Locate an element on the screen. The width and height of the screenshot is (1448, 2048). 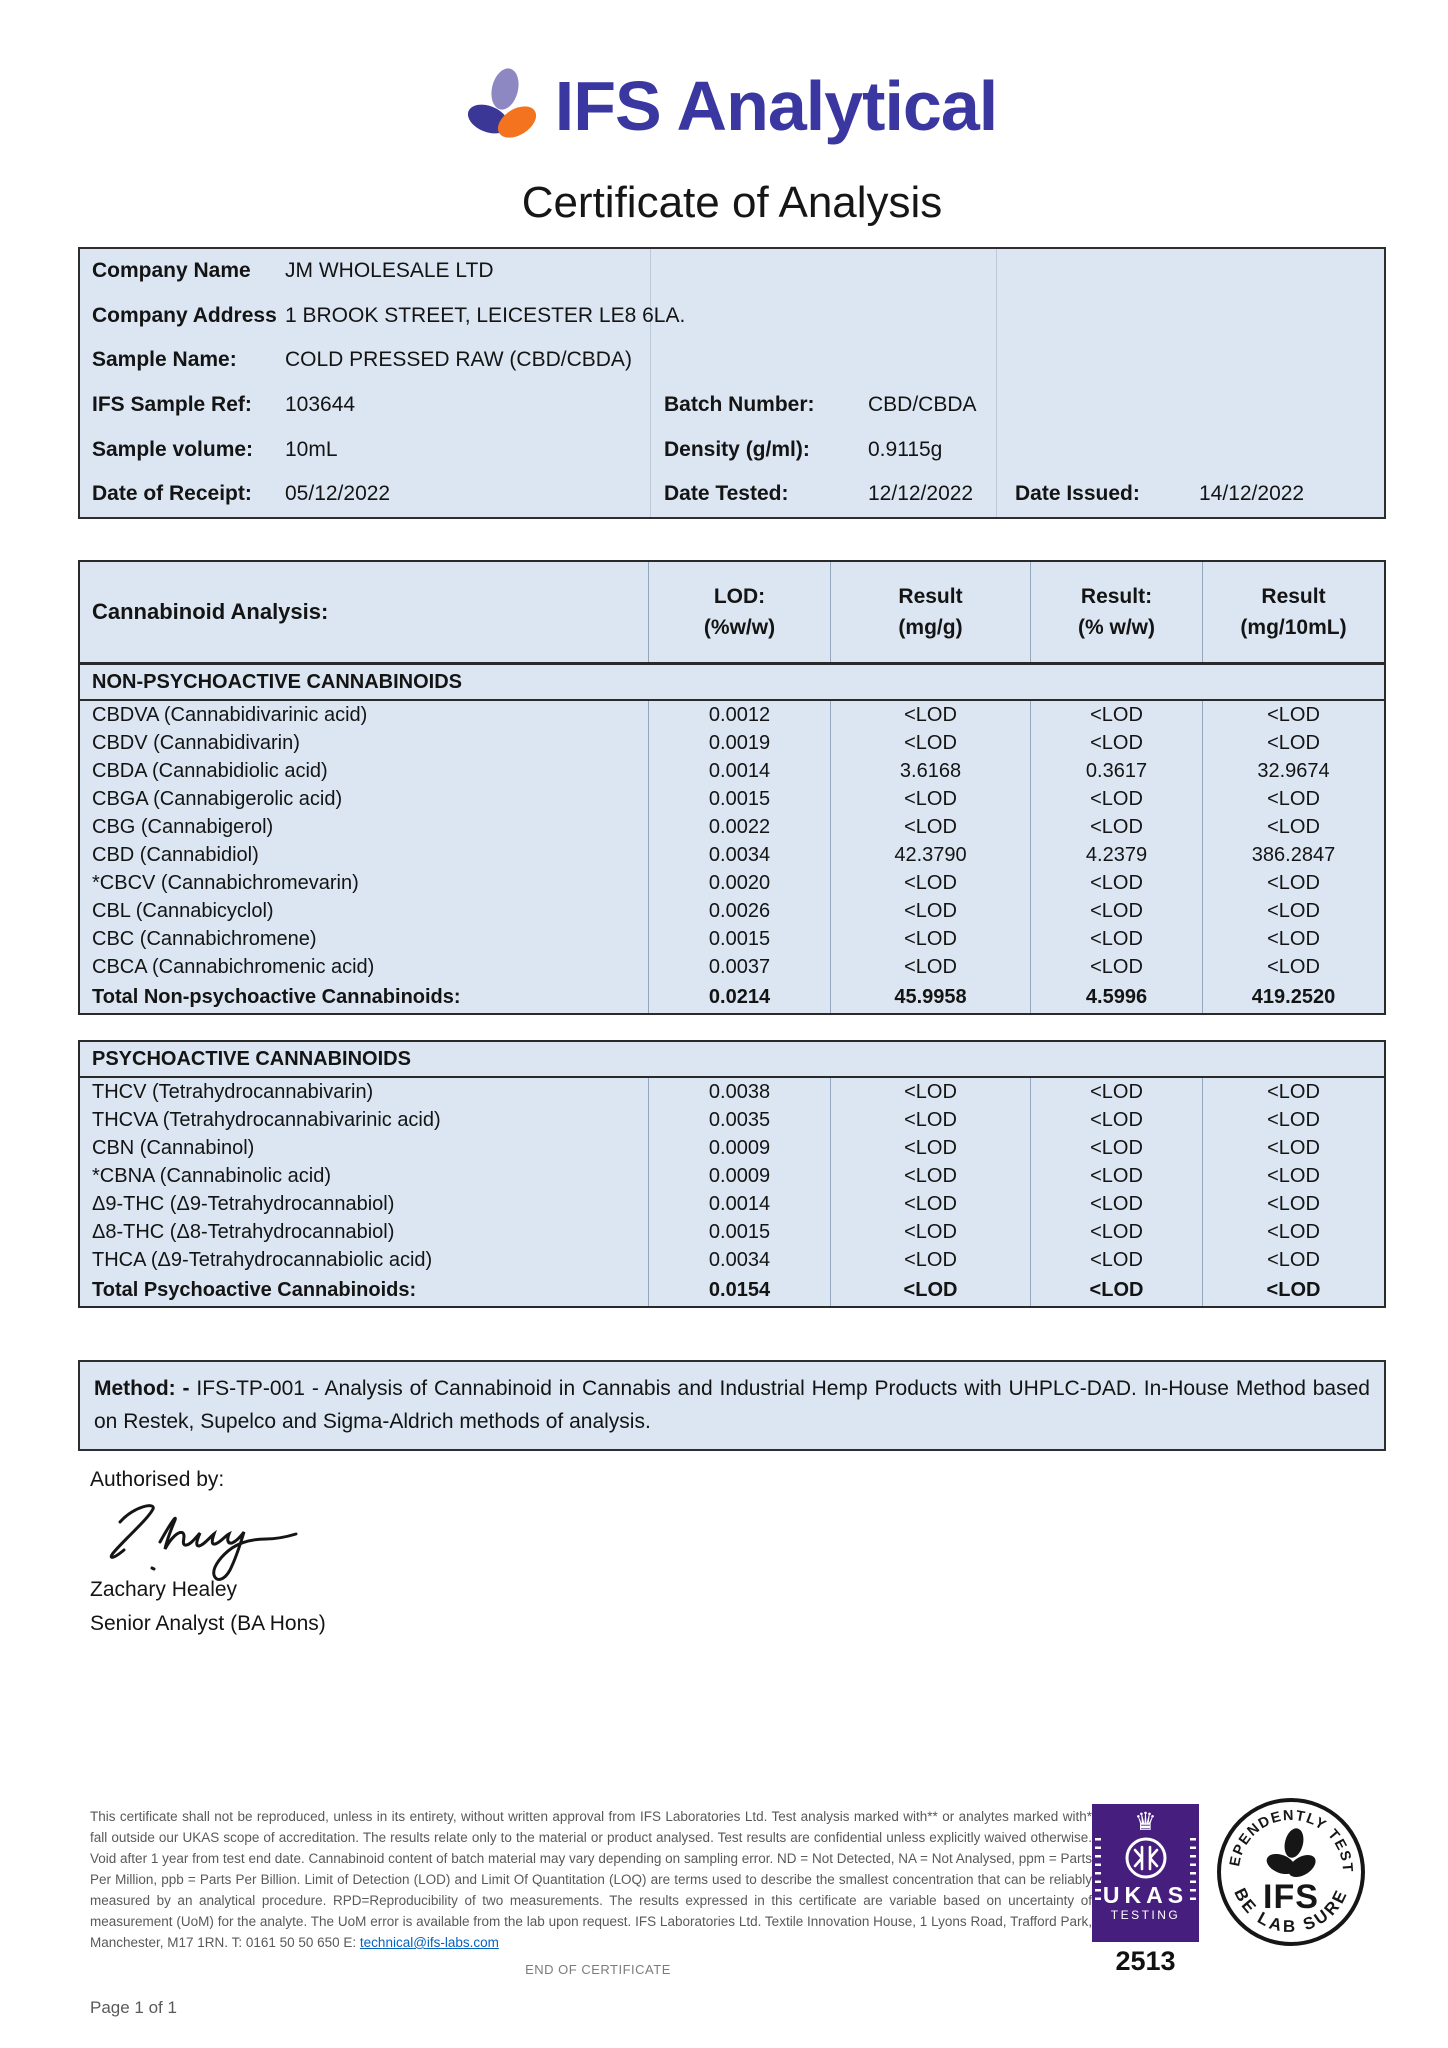
analyte-value: 4.5996 is located at coordinates (1116, 997).